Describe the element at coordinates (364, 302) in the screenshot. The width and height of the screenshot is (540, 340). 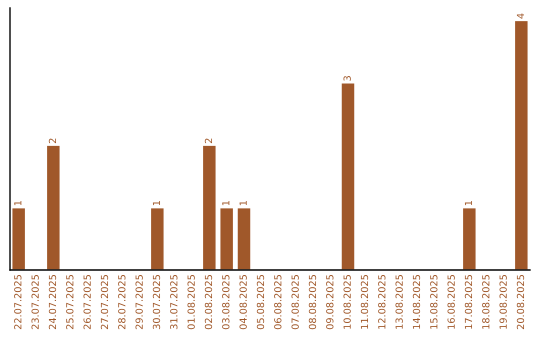
I see `x-tick-label: 11.08.2025` at that location.